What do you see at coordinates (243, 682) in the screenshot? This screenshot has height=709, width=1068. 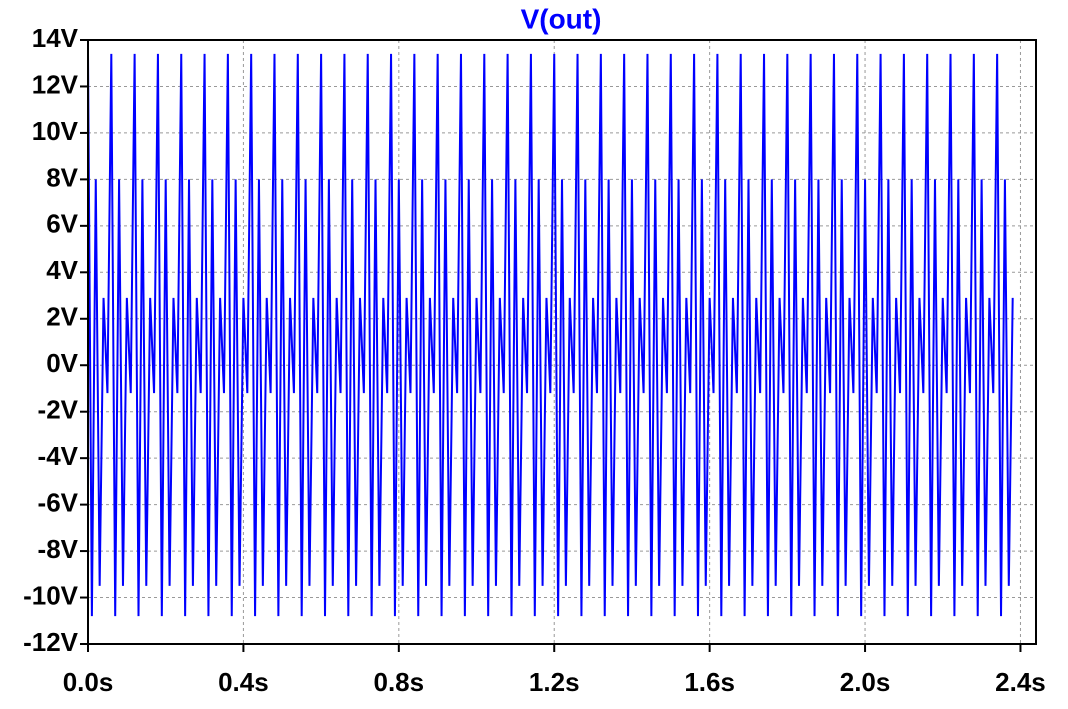 I see `x-tick-label: 0.4s` at bounding box center [243, 682].